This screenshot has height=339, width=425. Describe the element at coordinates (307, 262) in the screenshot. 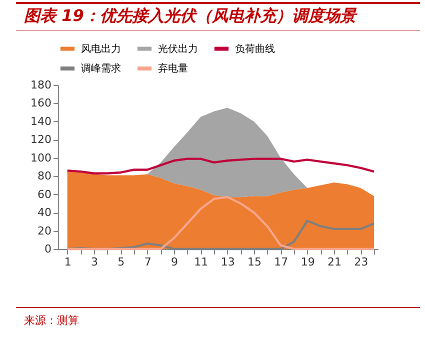

I see `x-tick-label: 19` at that location.